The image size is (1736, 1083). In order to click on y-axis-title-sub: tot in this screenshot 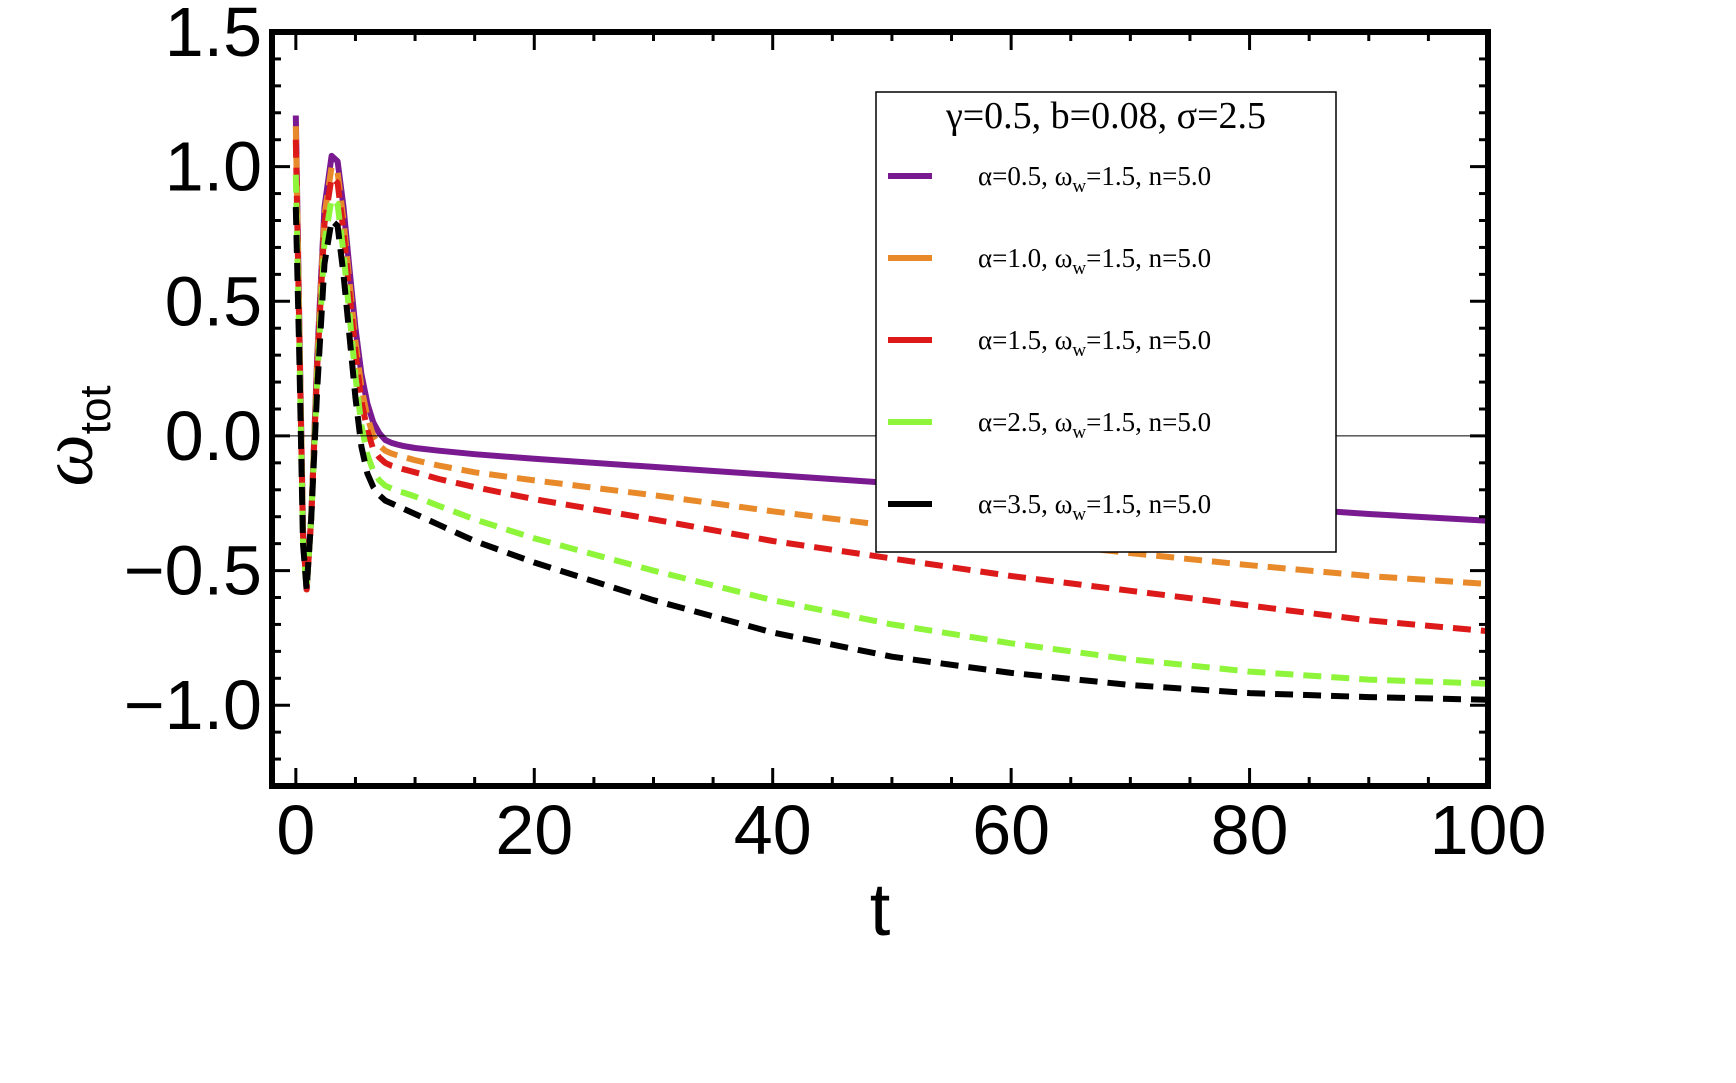, I will do `click(95, 409)`.